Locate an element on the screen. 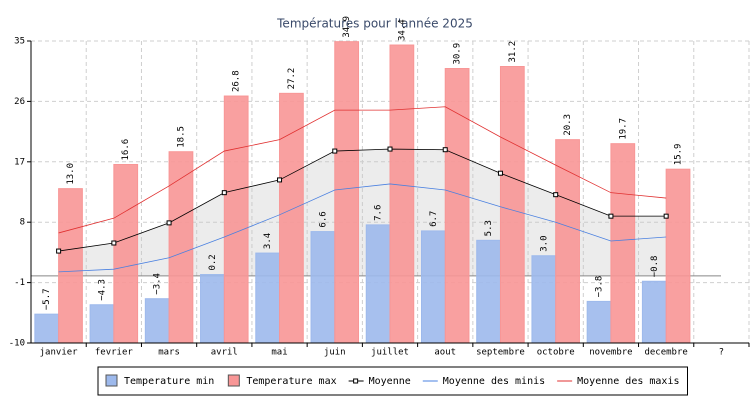 The image size is (750, 400). value-label: −3.8 is located at coordinates (600, 287).